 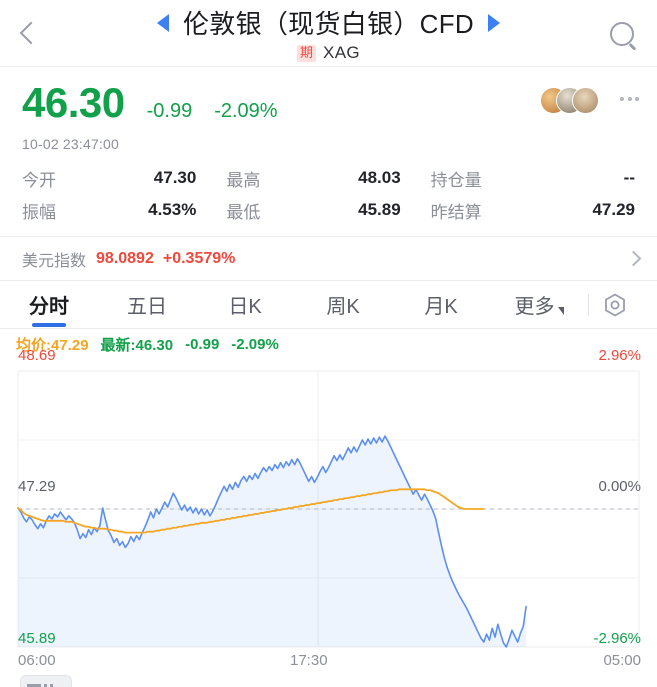 I want to click on chevron-left-icon, so click(x=31, y=33).